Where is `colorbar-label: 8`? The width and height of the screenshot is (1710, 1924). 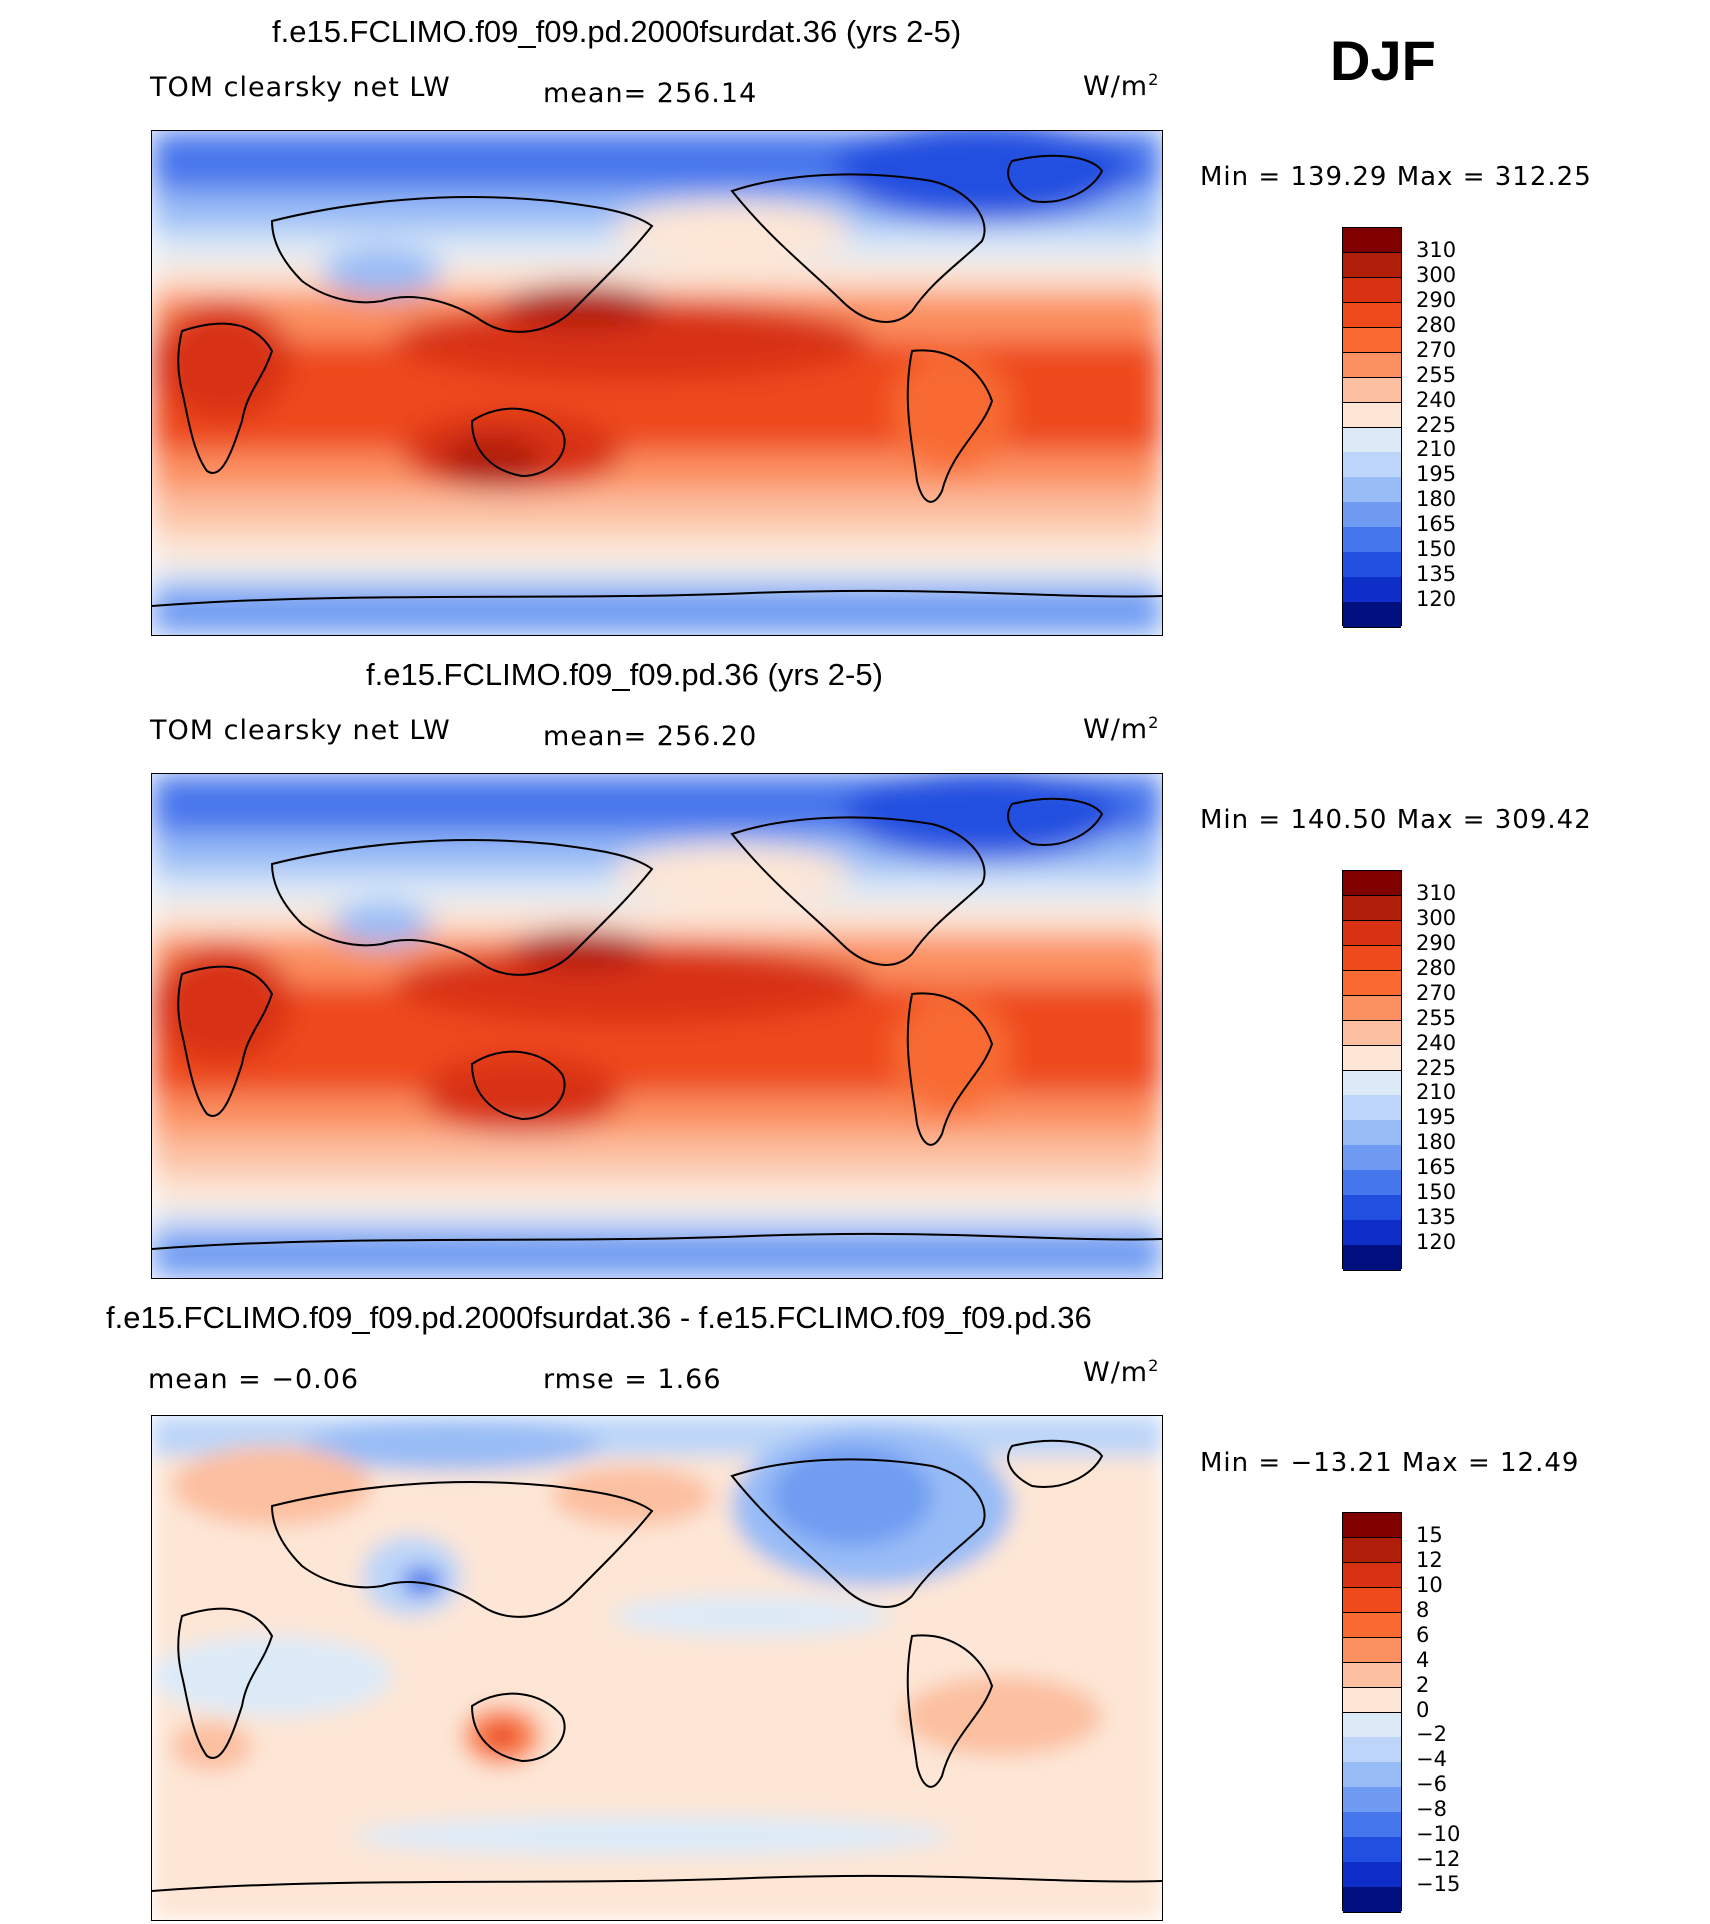 colorbar-label: 8 is located at coordinates (1423, 1609).